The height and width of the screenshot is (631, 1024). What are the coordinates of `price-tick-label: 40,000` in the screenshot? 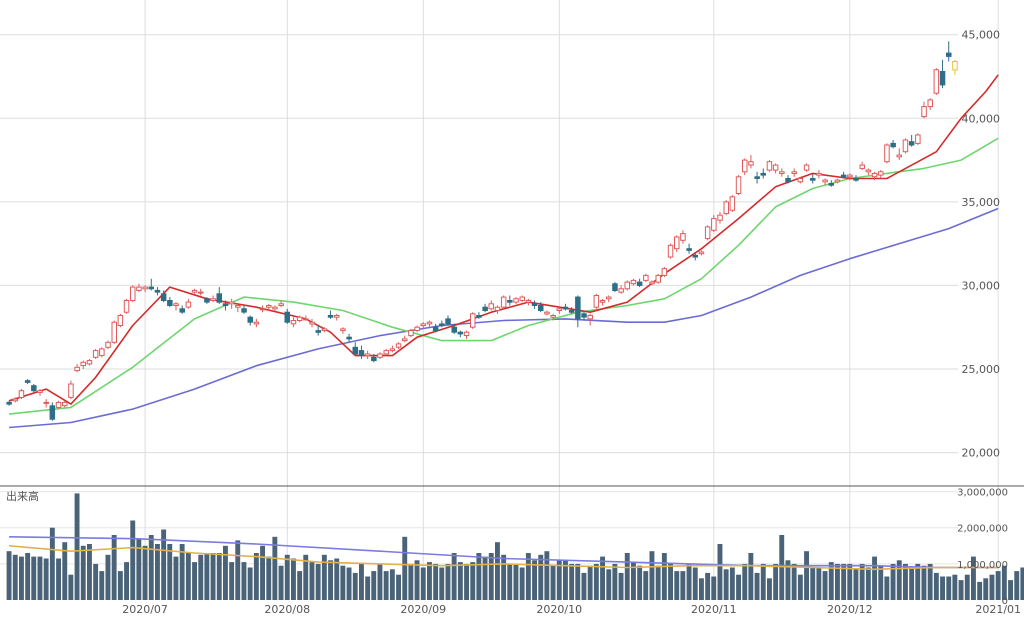 It's located at (981, 118).